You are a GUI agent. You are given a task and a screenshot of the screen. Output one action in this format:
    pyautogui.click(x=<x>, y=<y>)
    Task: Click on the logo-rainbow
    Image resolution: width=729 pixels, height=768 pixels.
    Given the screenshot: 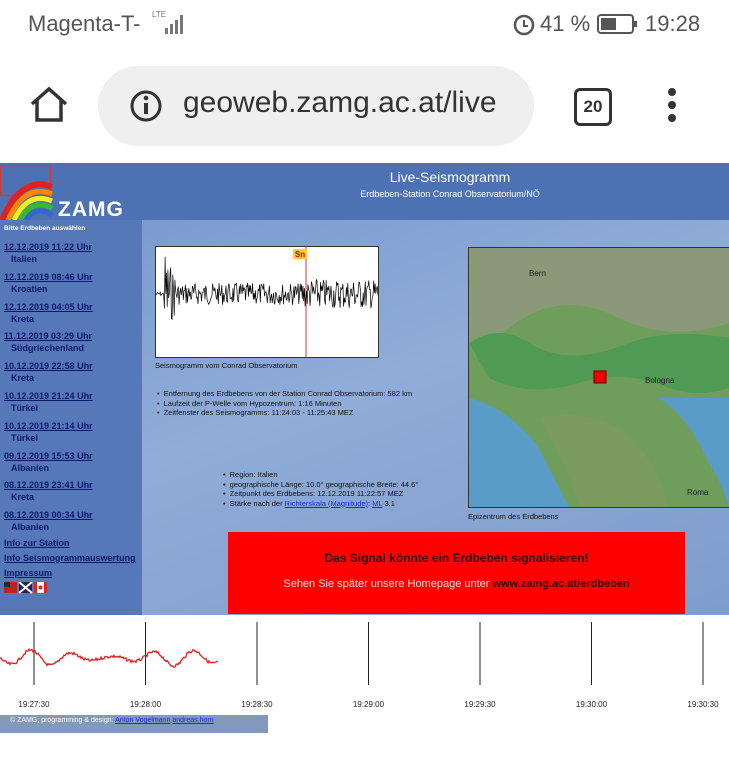 What is the action you would take?
    pyautogui.click(x=27, y=193)
    